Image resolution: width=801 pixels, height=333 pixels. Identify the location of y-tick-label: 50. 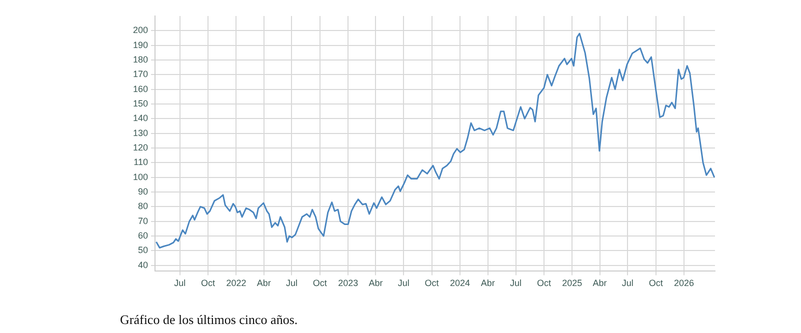
(143, 250).